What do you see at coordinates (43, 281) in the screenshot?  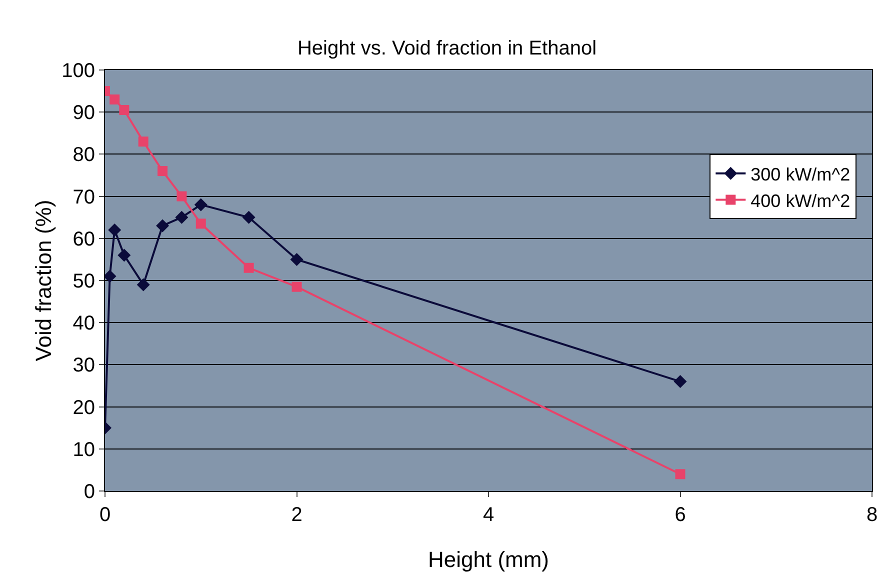 I see `y-axis-title: Void fraction (%)` at bounding box center [43, 281].